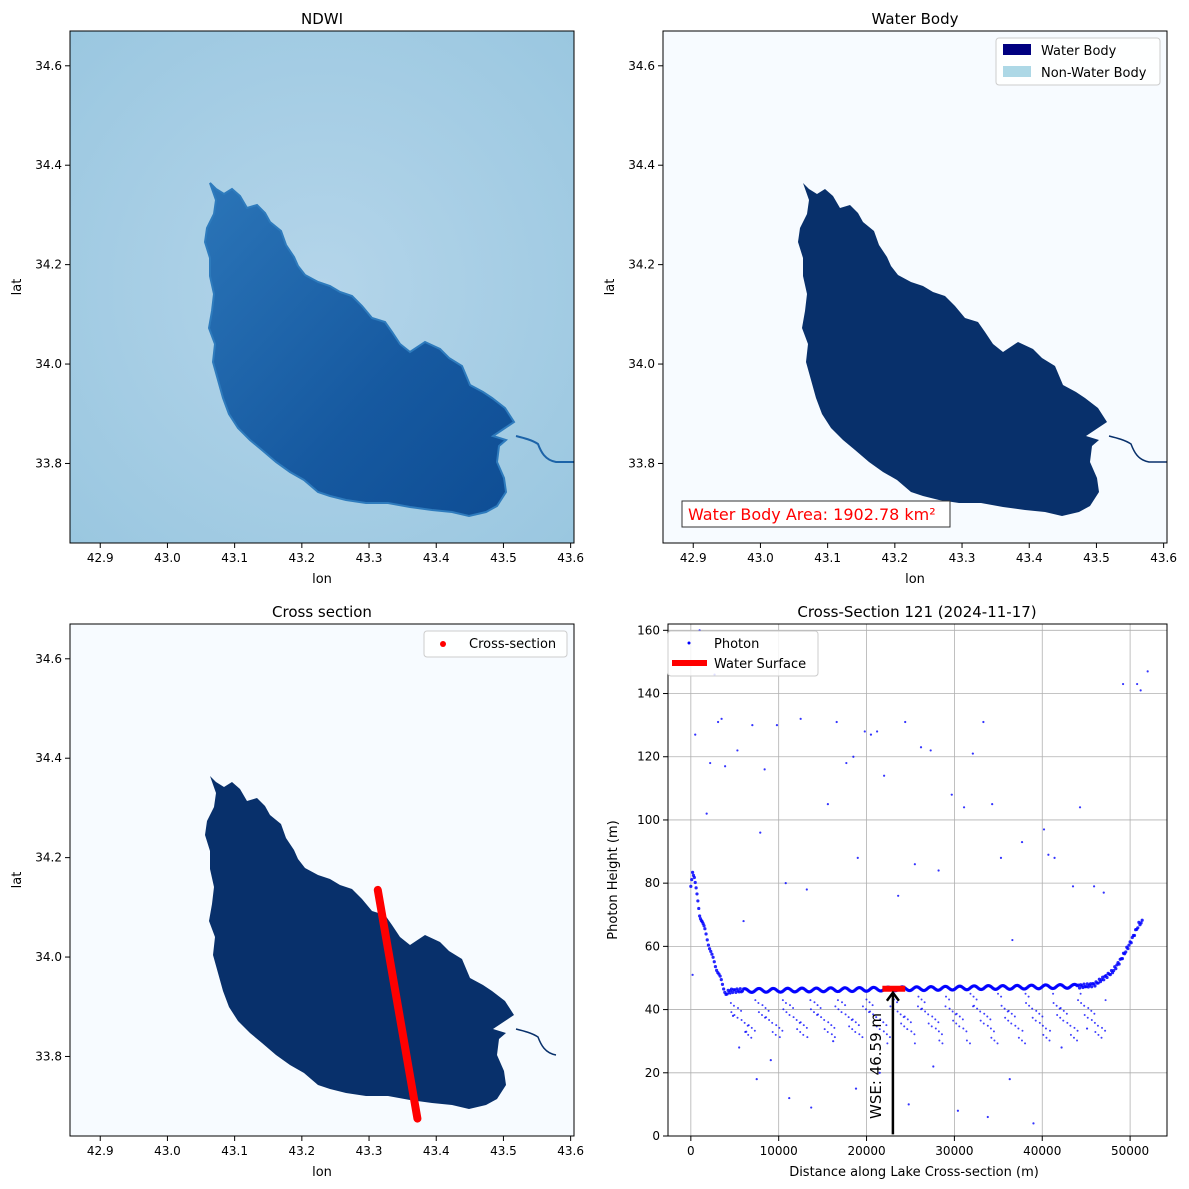 The height and width of the screenshot is (1189, 1189). I want to click on legend-marker-photon, so click(689, 643).